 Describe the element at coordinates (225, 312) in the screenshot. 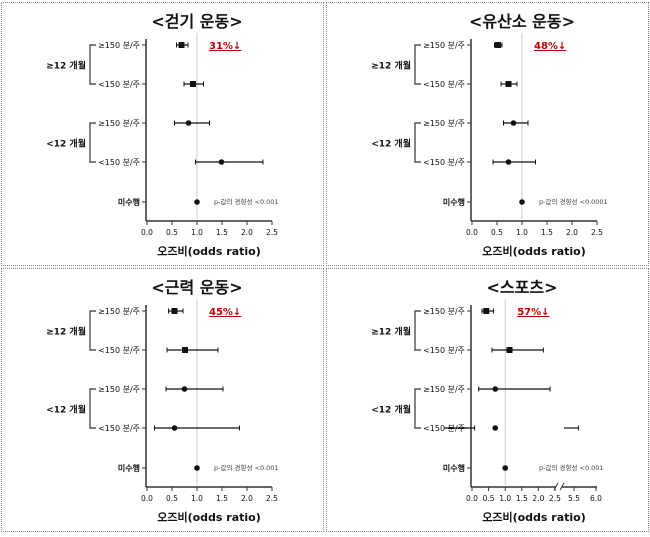

I see `reduction-annotation: 45%↓` at that location.